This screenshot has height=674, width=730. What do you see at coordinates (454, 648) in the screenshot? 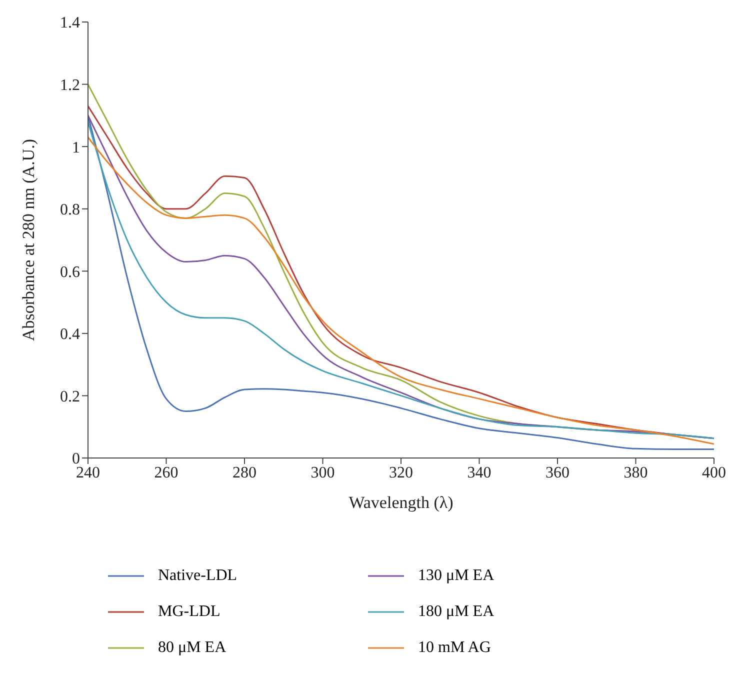
I see `legend-label: 10 mM AG` at bounding box center [454, 648].